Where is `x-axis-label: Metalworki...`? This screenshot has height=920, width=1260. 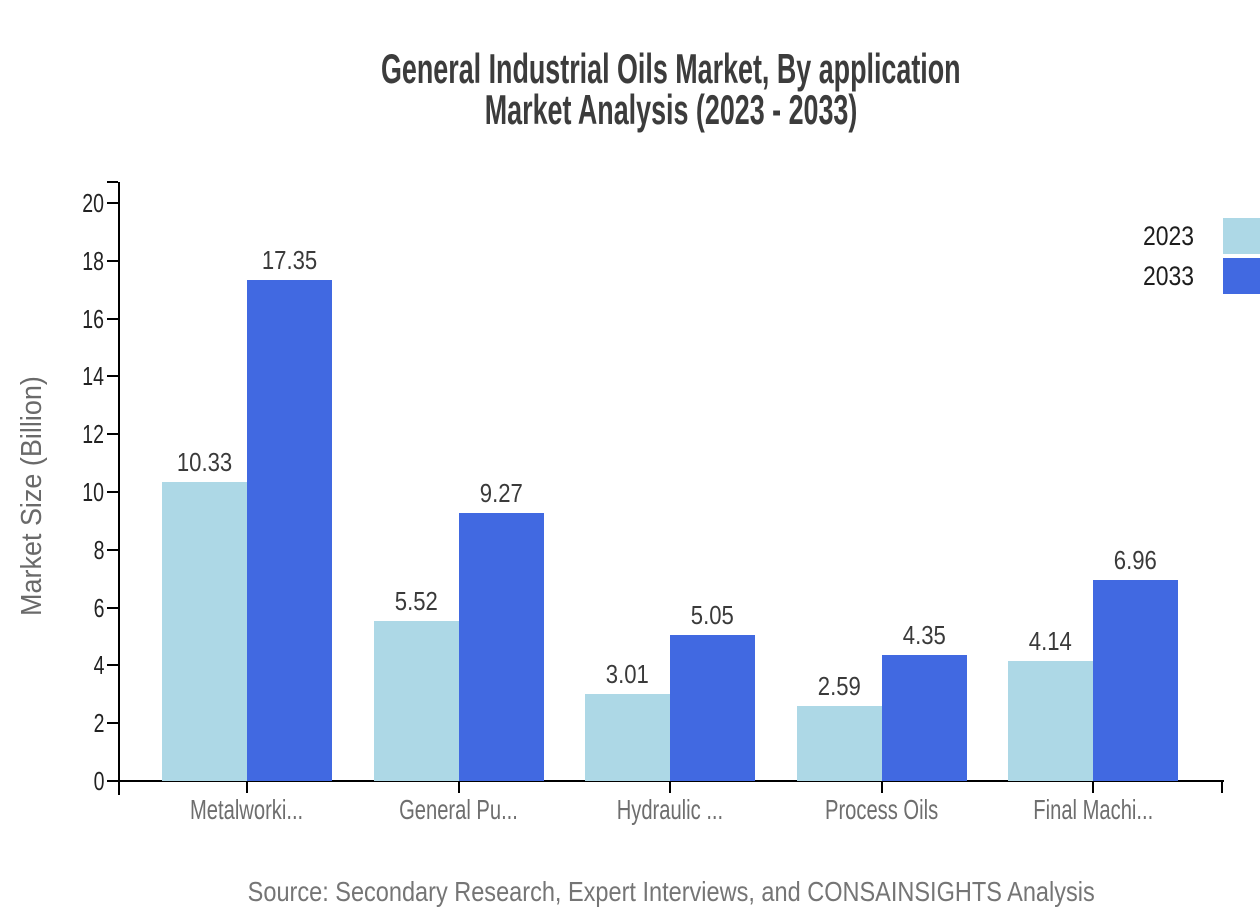
x-axis-label: Metalworki... is located at coordinates (247, 810).